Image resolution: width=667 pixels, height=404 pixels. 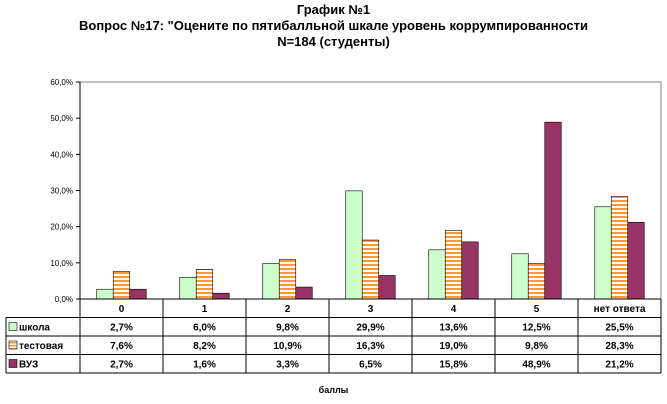 What do you see at coordinates (28, 365) in the screenshot?
I see `legend-entry: ВУЗ` at bounding box center [28, 365].